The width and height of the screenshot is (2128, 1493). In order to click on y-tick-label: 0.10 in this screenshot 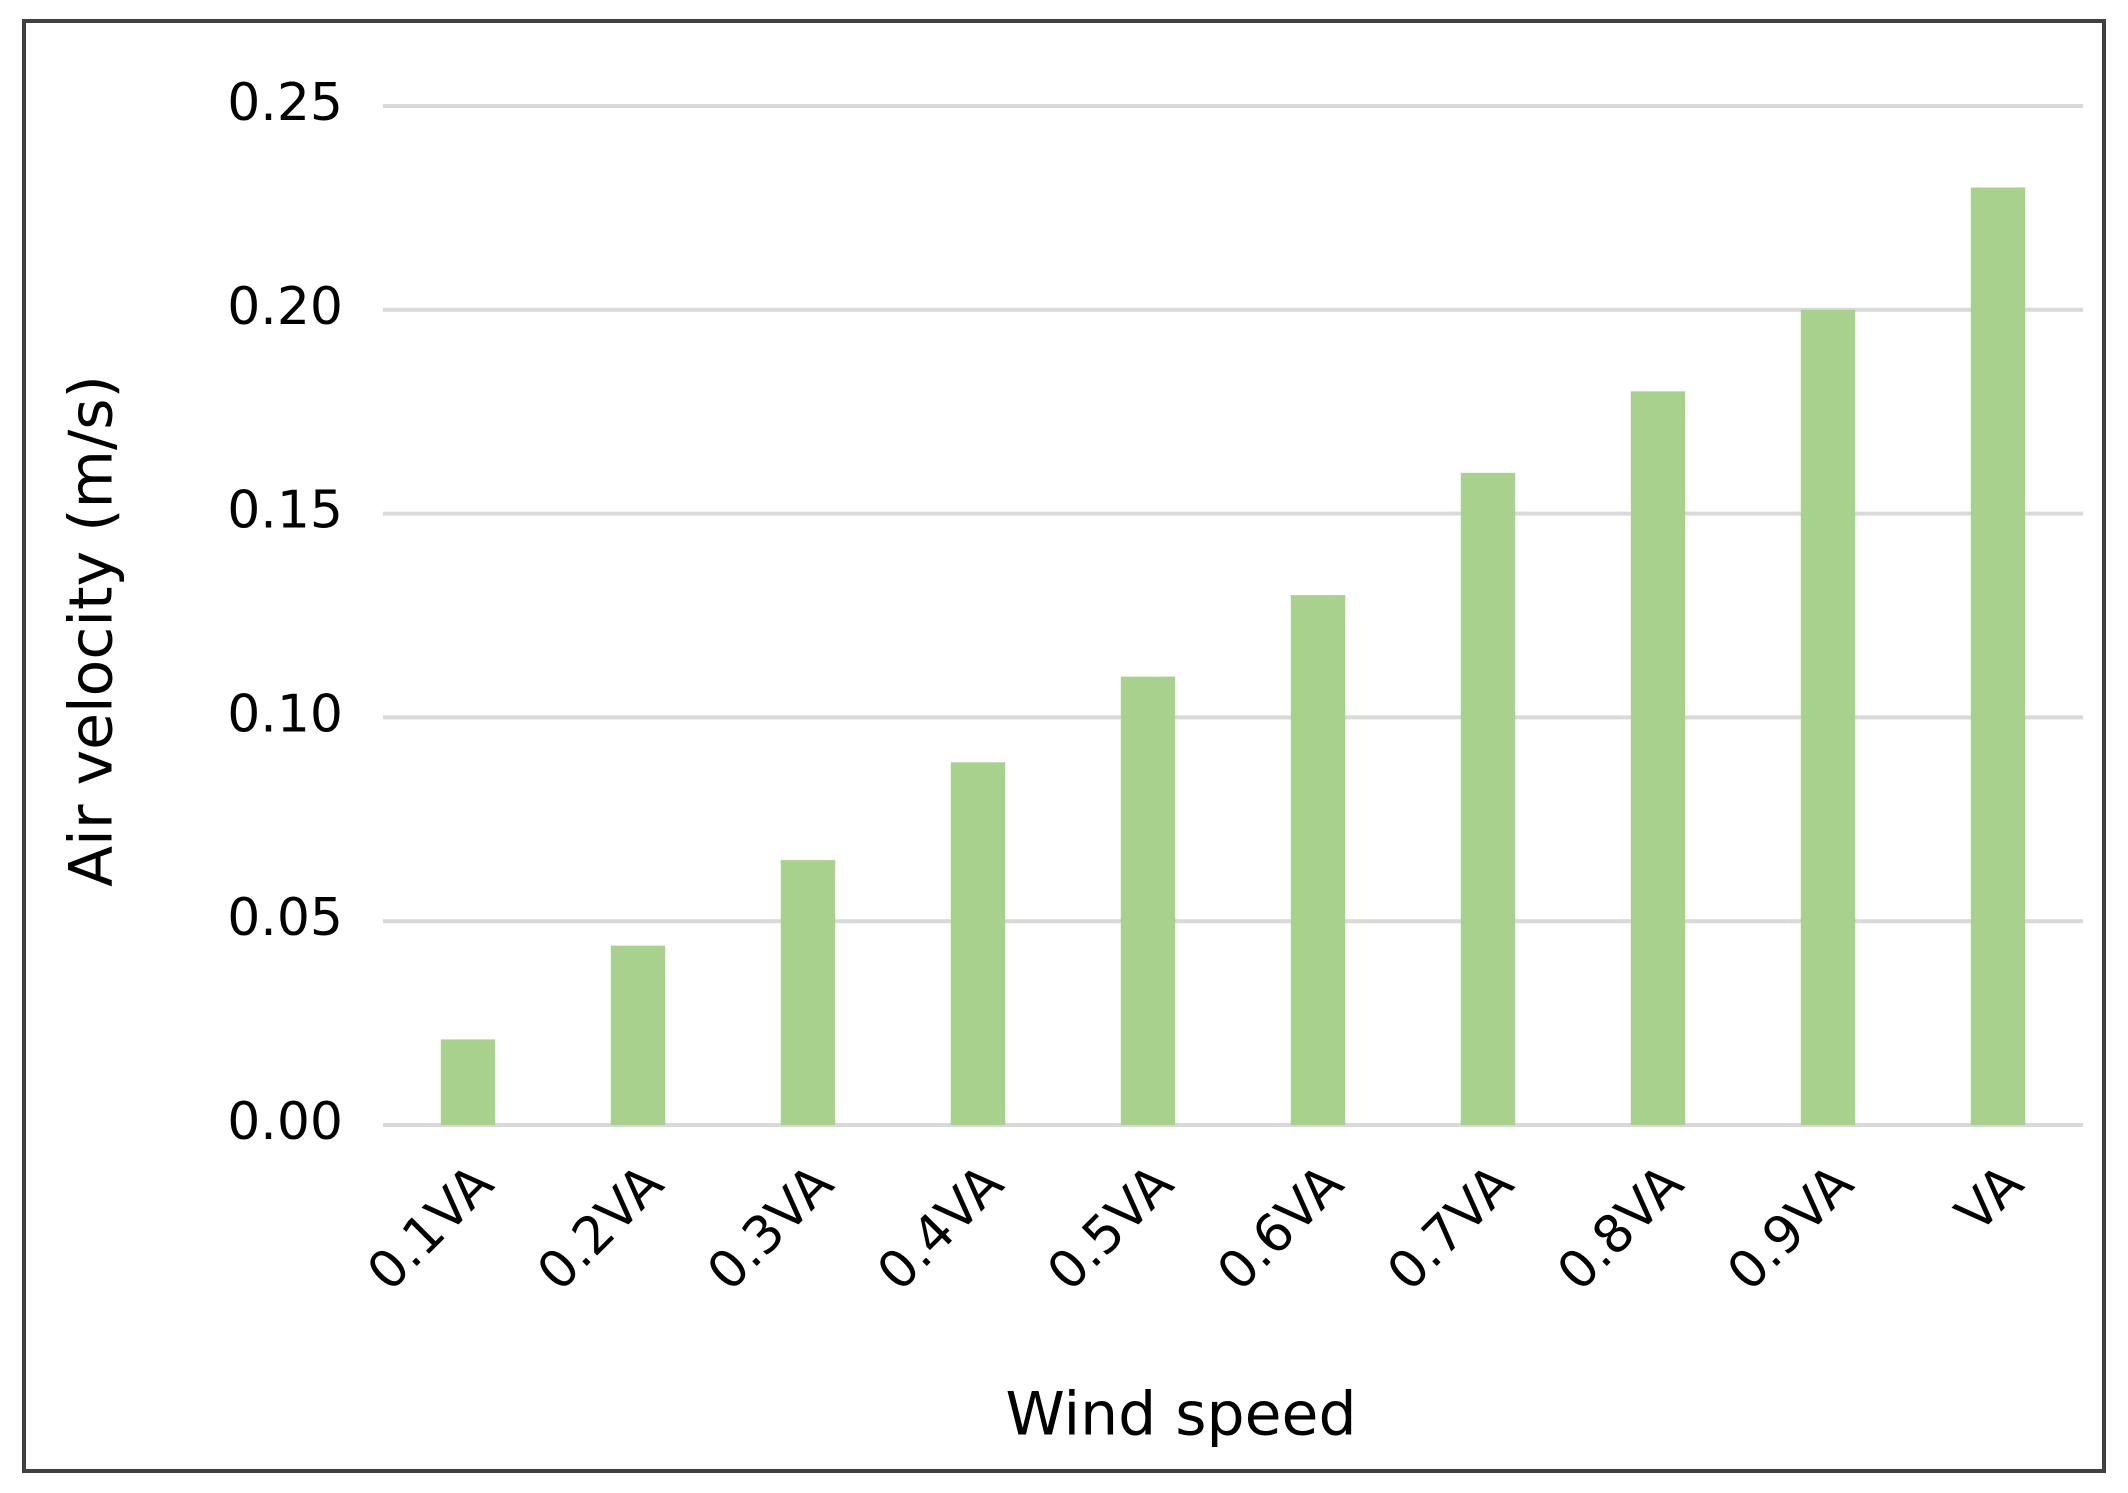, I will do `click(285, 714)`.